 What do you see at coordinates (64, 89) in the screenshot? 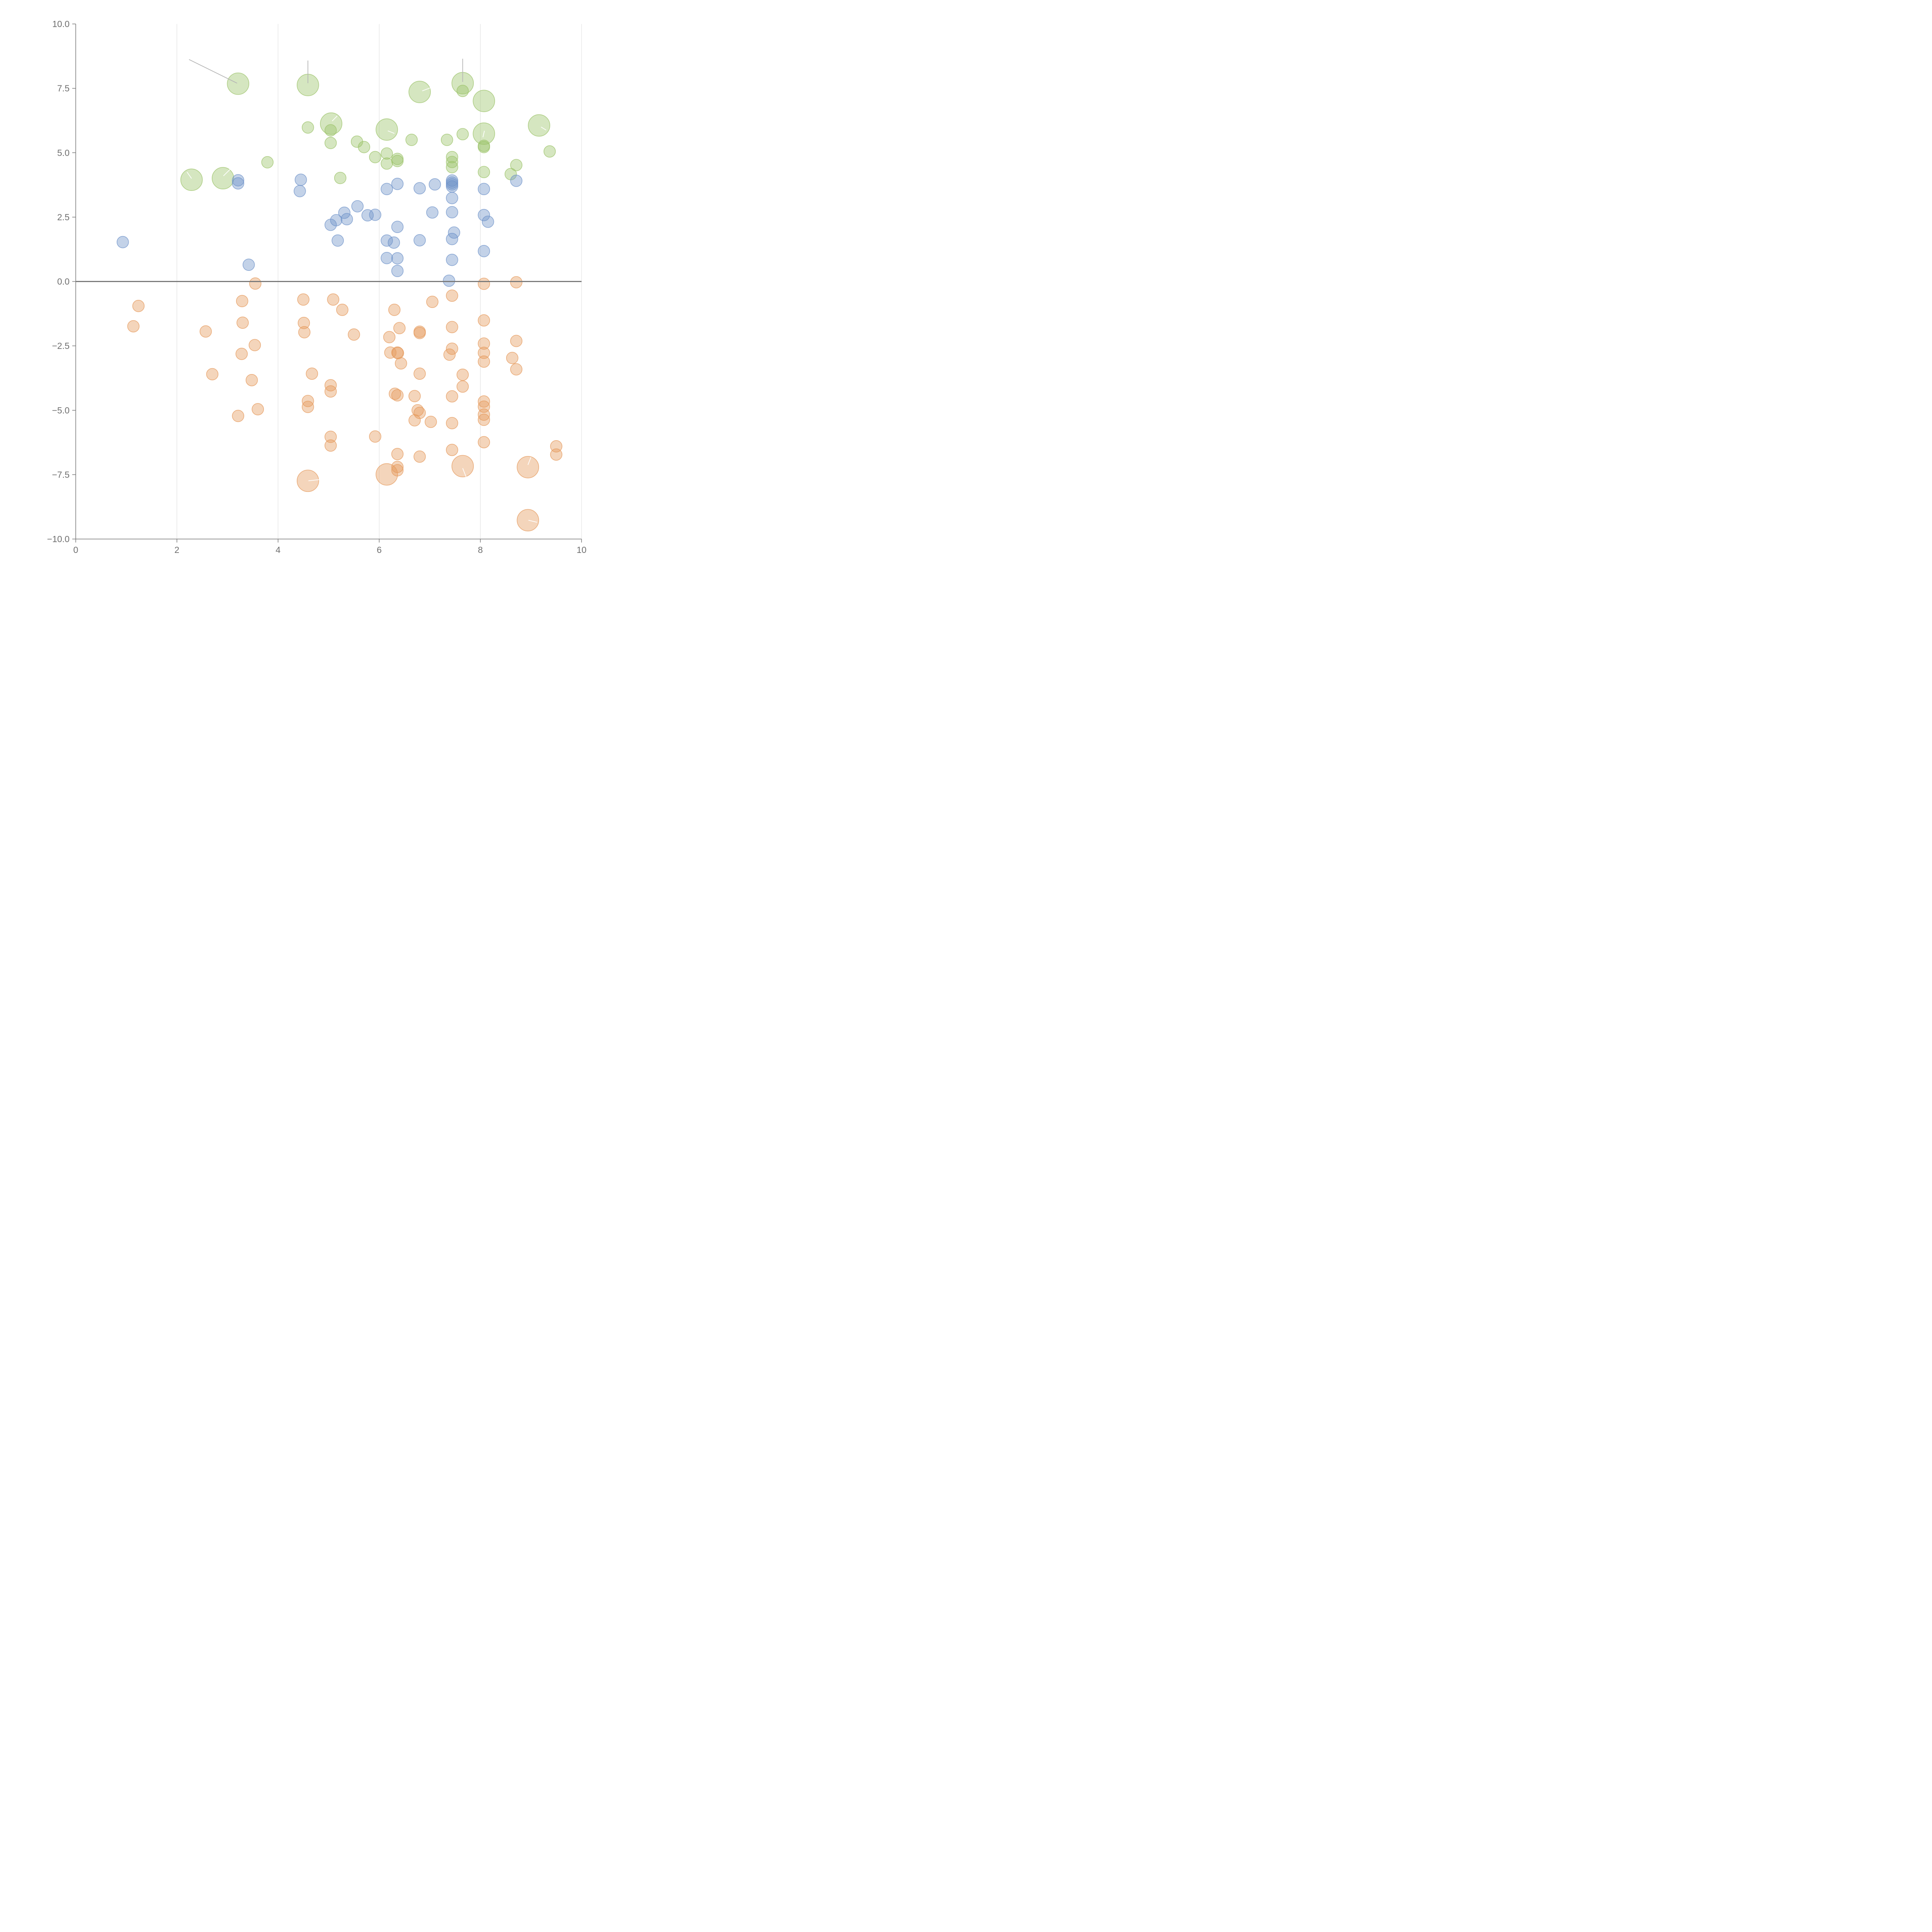
I see `y-tick-label: 7.5` at bounding box center [64, 89].